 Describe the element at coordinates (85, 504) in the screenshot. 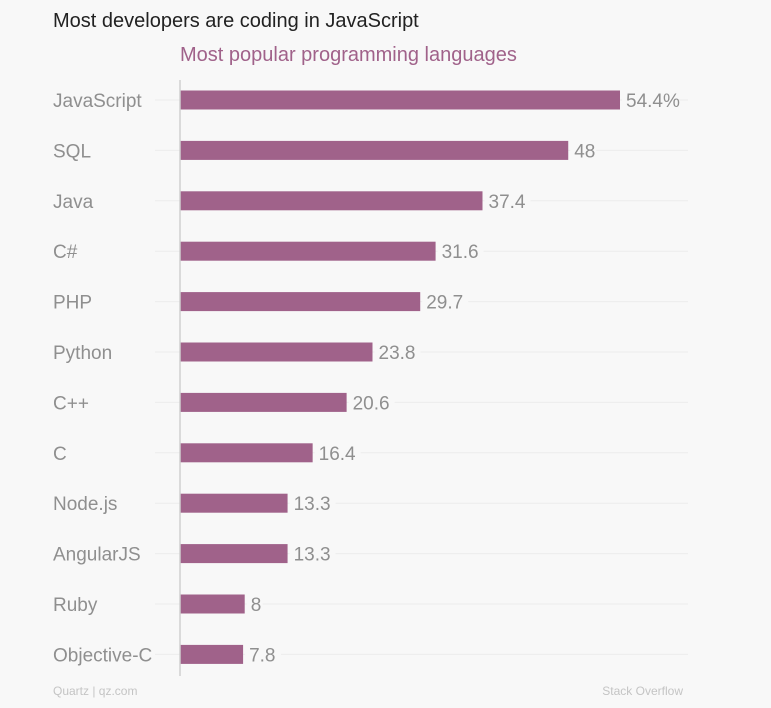

I see `category-label: Node.js` at that location.